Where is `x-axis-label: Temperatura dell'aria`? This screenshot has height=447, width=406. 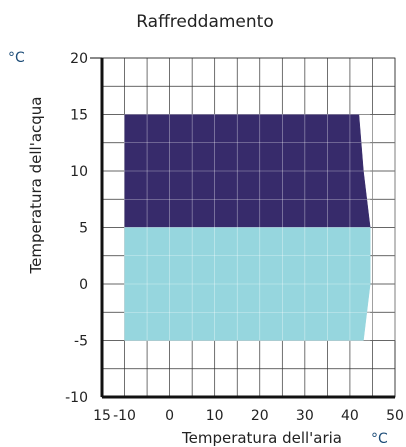
x-axis-label: Temperatura dell'aria is located at coordinates (261, 438).